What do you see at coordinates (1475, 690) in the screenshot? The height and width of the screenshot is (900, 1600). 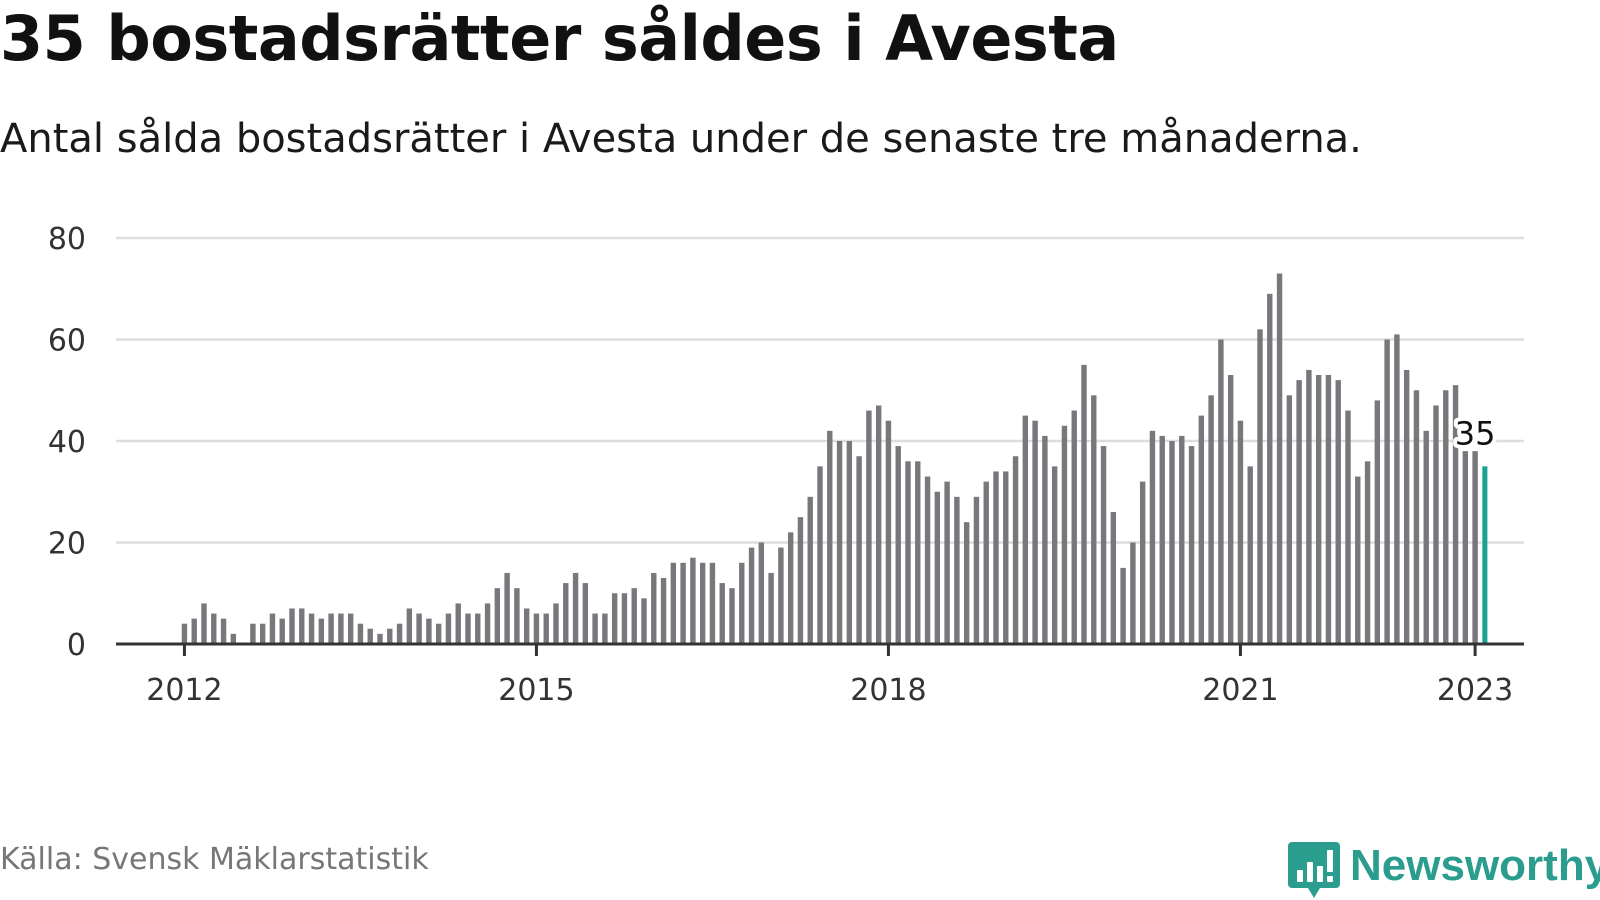 I see `x-tick-label: 2023` at bounding box center [1475, 690].